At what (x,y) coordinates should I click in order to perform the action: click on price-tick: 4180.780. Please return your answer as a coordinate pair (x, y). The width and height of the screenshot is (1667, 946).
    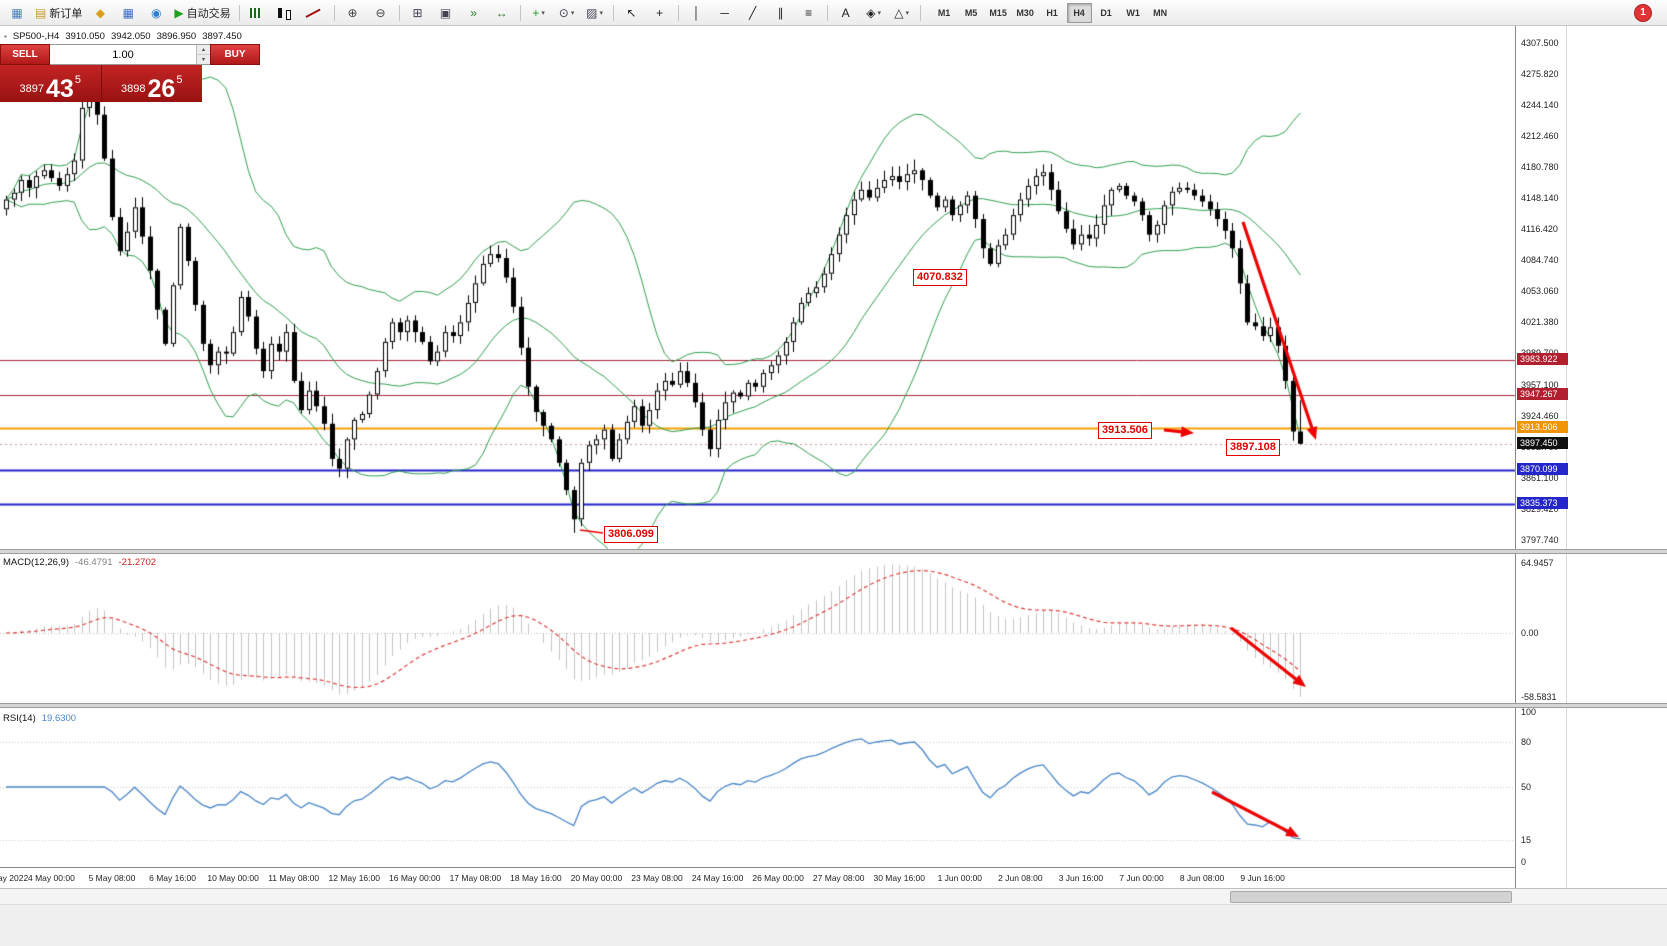
    Looking at the image, I should click on (1540, 166).